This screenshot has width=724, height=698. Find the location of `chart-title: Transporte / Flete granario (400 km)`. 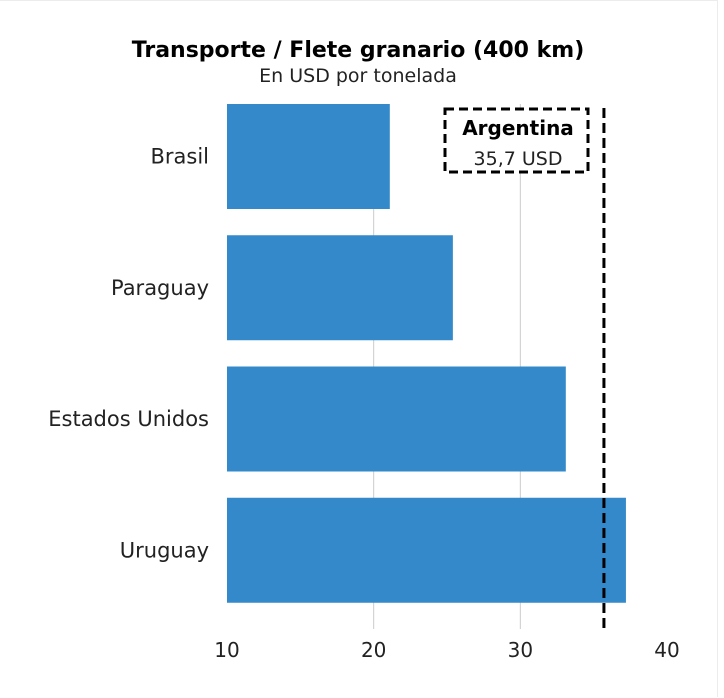

chart-title: Transporte / Flete granario (400 km) is located at coordinates (358, 50).